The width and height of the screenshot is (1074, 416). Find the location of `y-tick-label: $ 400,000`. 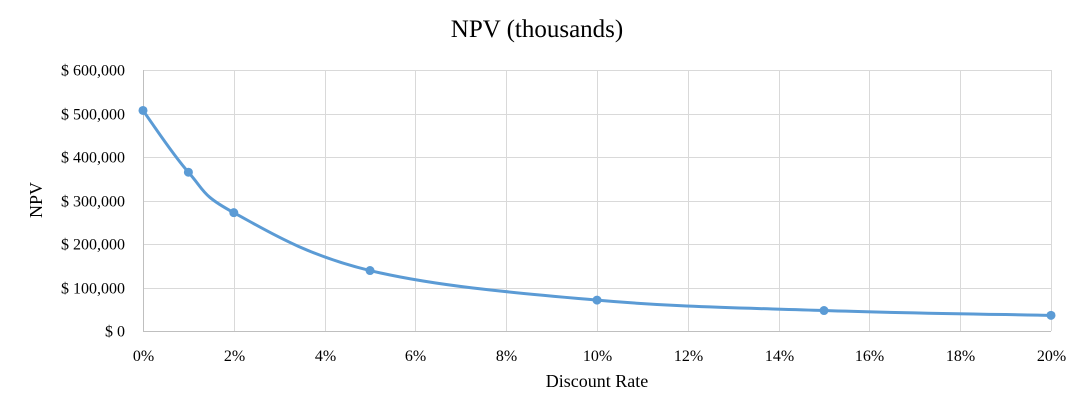

y-tick-label: $ 400,000 is located at coordinates (93, 158).